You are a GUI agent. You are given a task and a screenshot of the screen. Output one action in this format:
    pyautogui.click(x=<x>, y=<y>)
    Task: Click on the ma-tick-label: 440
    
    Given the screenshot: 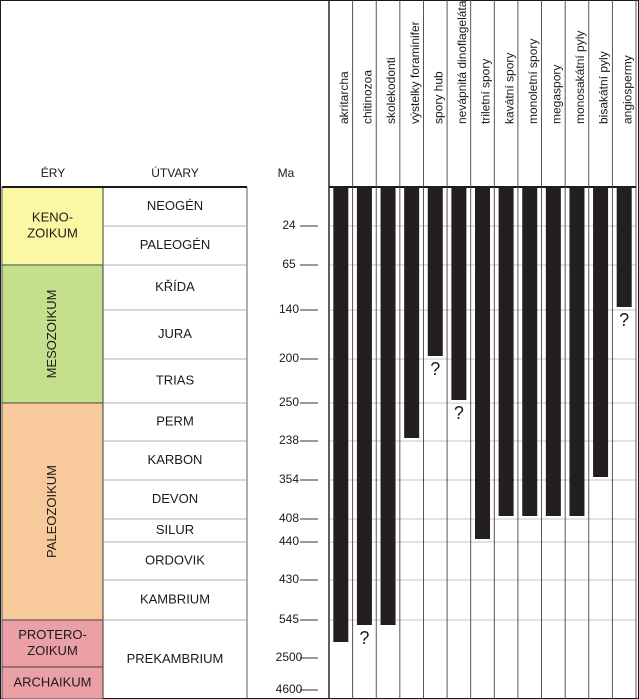 What is the action you would take?
    pyautogui.click(x=289, y=541)
    